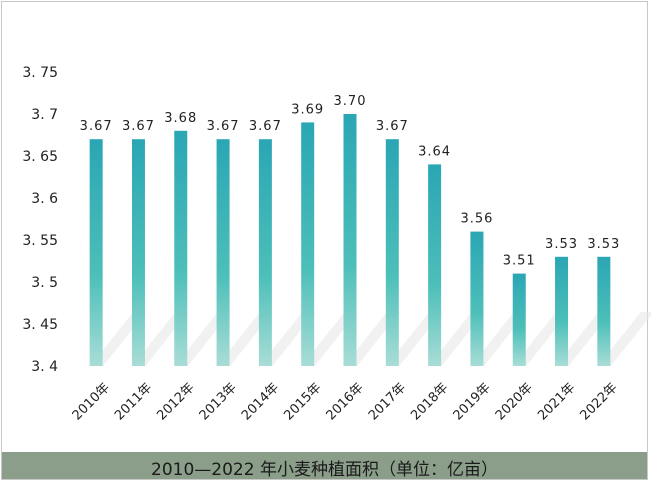 Image resolution: width=651 pixels, height=483 pixels. Describe the element at coordinates (44, 115) in the screenshot. I see `y-tick-label: 3. 7` at that location.